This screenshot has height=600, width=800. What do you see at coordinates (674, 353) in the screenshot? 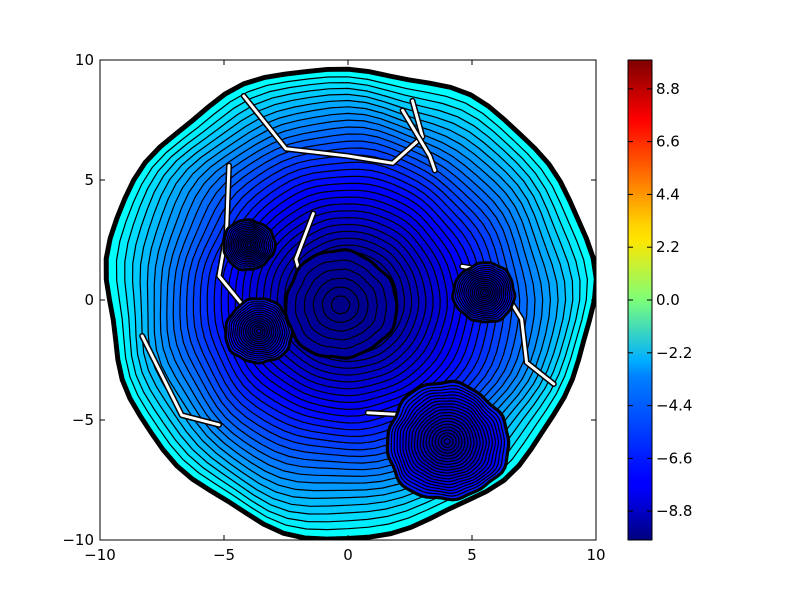
I see `colorbar-tick-label: −2.2` at bounding box center [674, 353].